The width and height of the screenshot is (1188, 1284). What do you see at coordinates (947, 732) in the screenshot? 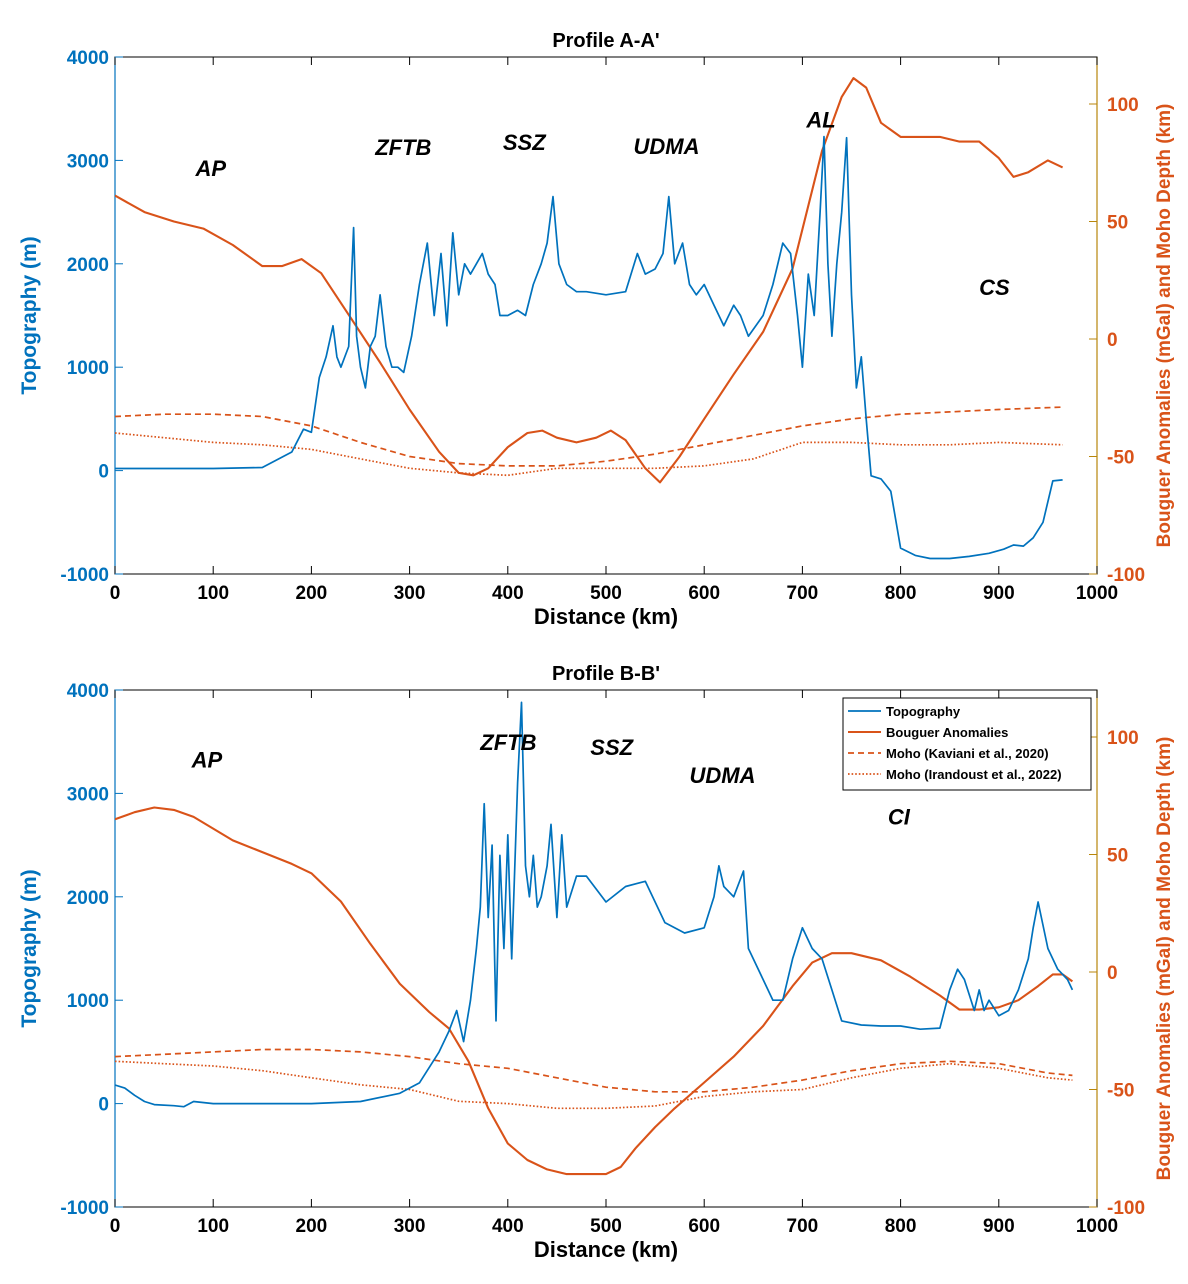
I see `legend-entry-label: Bouguer Anomalies` at bounding box center [947, 732].